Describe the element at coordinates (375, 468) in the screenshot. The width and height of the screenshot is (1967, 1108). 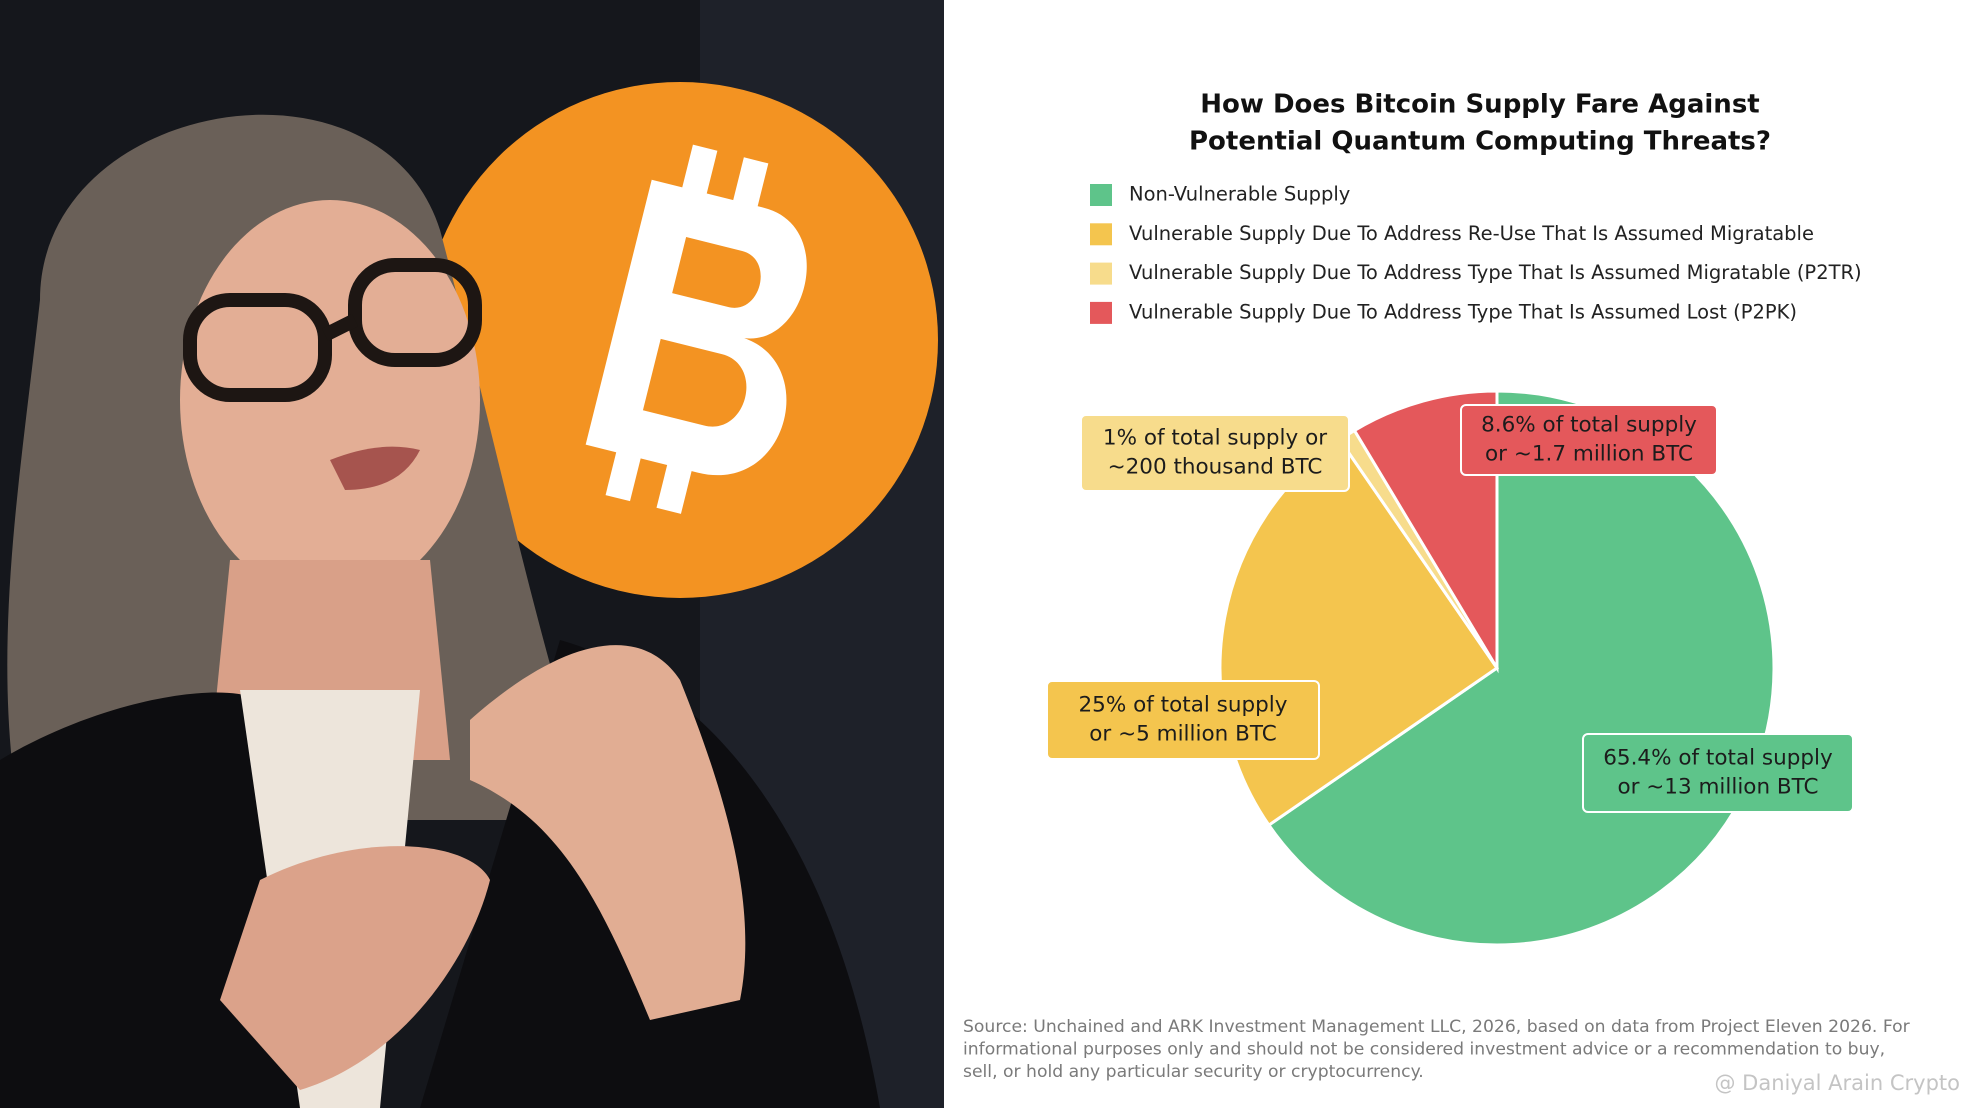
I see `mouth` at that location.